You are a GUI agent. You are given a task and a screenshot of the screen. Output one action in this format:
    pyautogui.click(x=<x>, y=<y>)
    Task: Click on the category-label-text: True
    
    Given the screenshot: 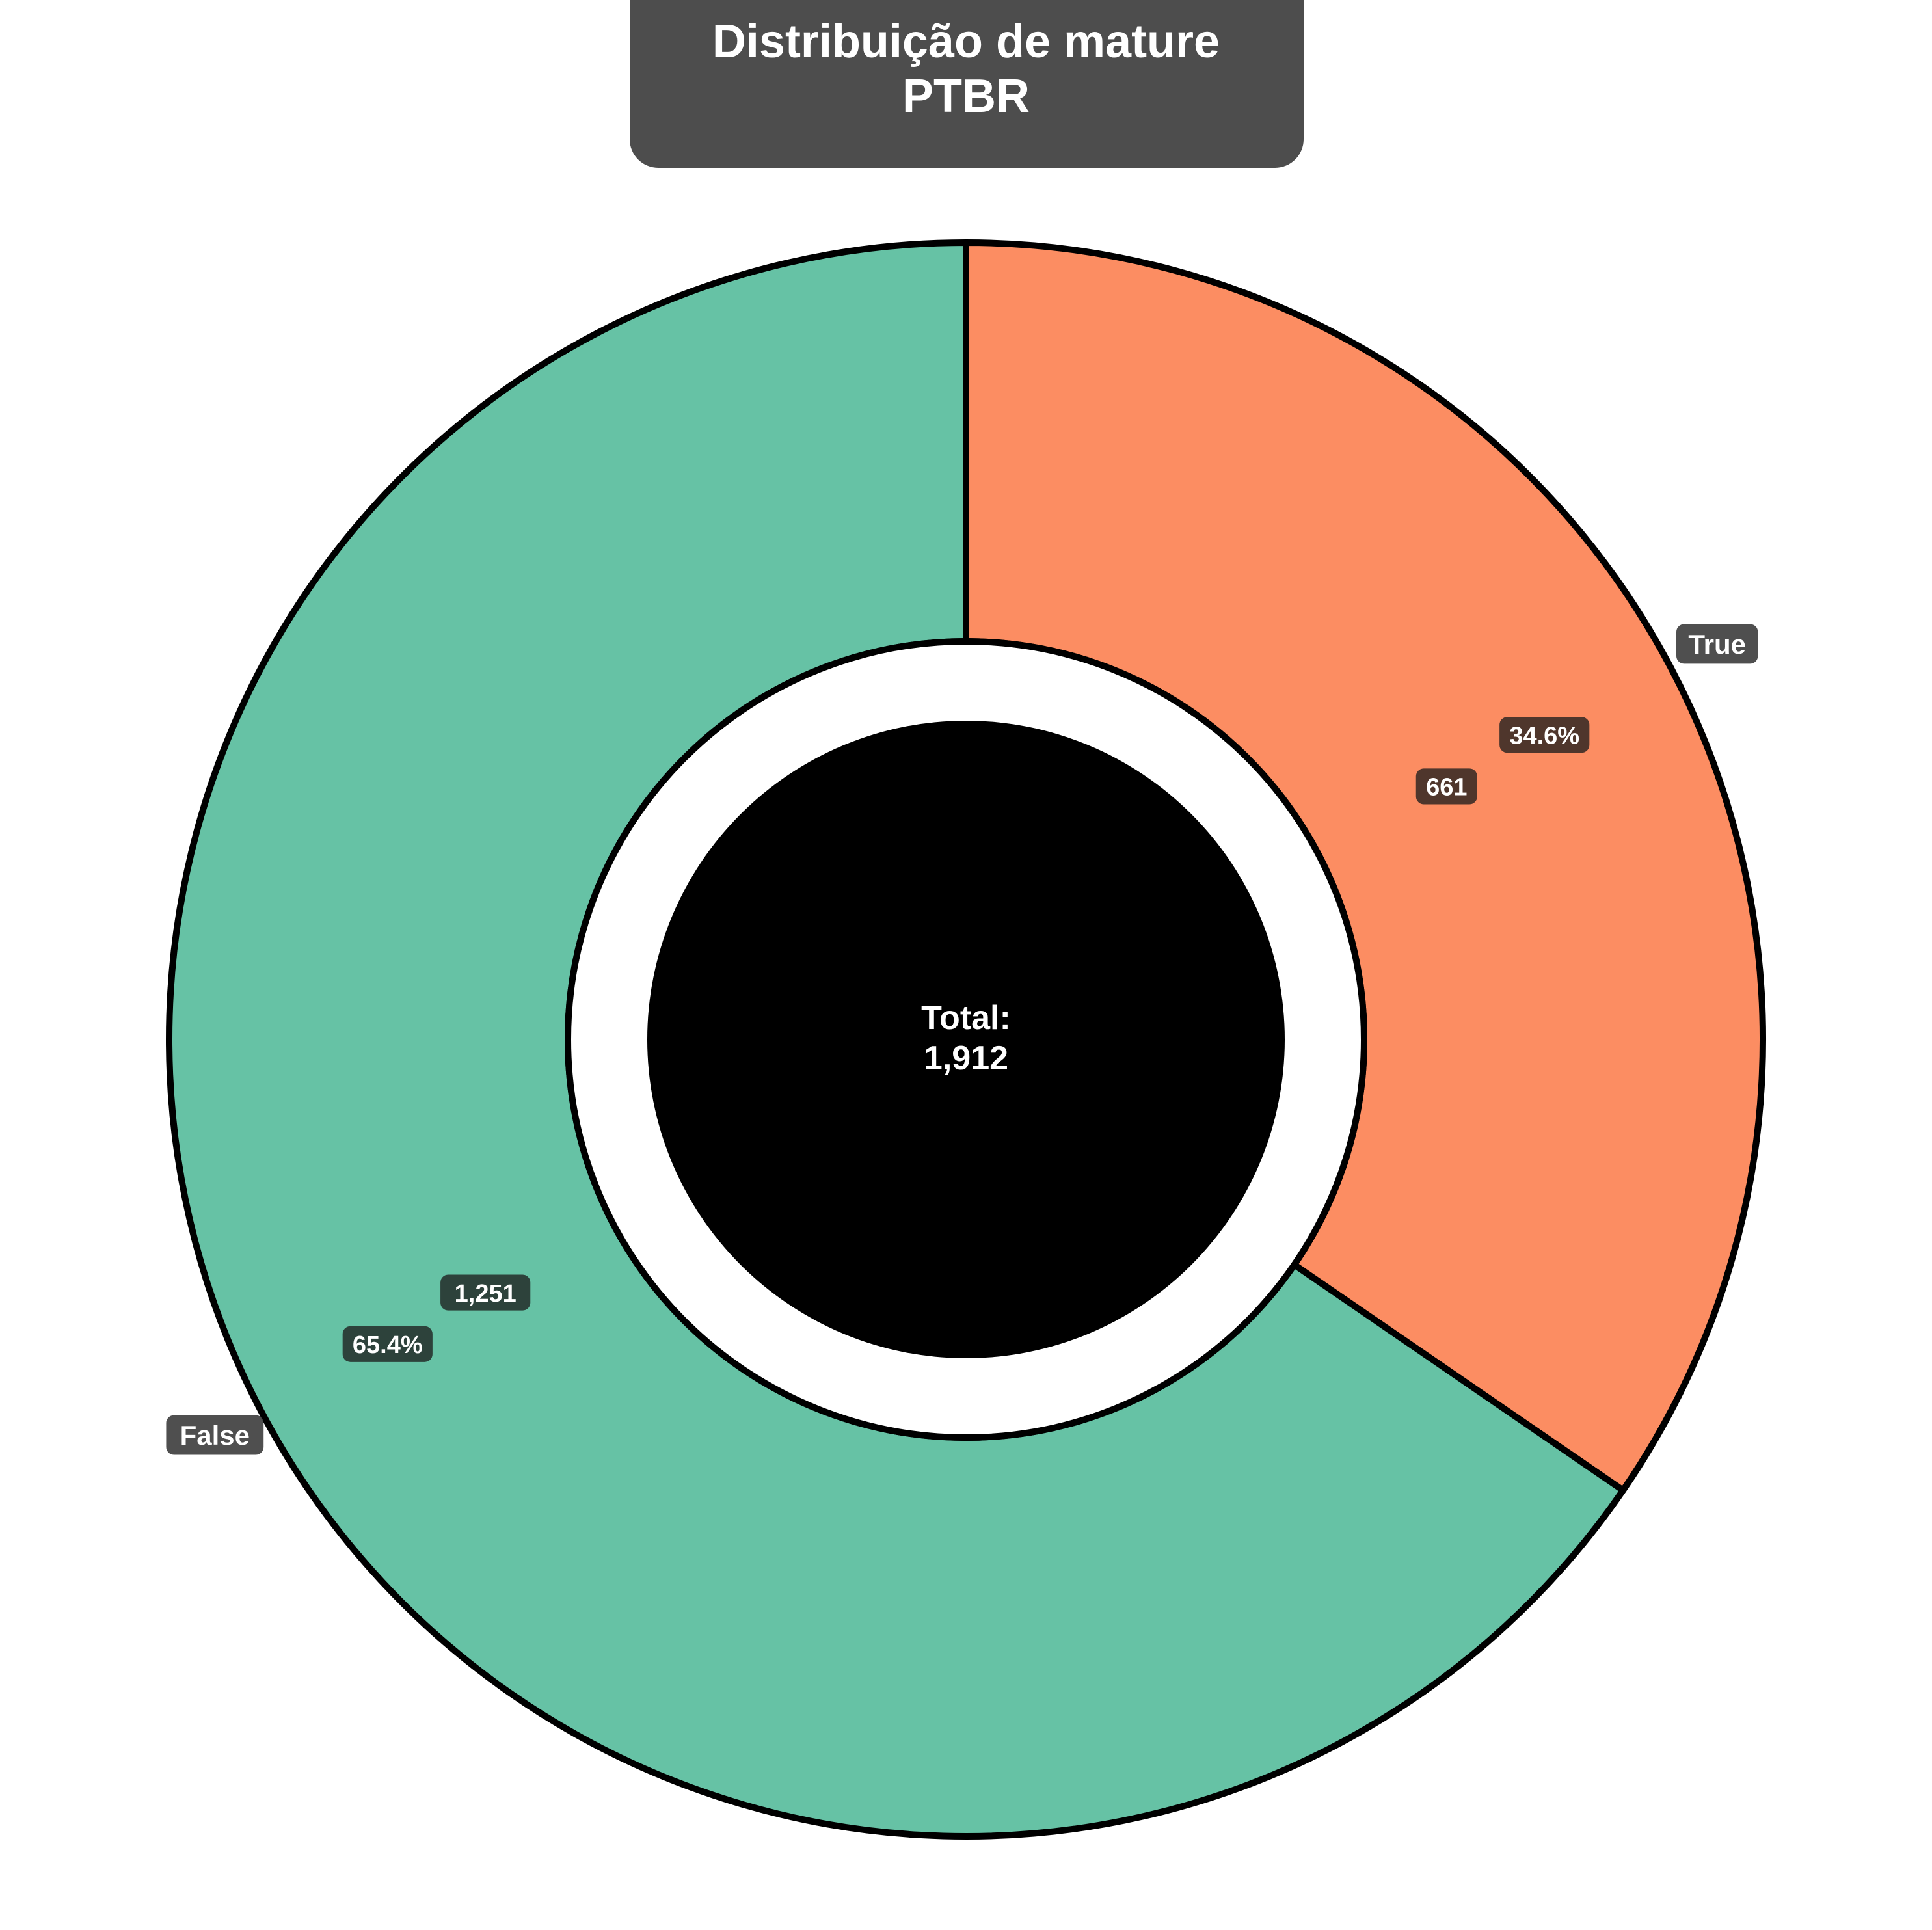 What is the action you would take?
    pyautogui.click(x=1717, y=644)
    